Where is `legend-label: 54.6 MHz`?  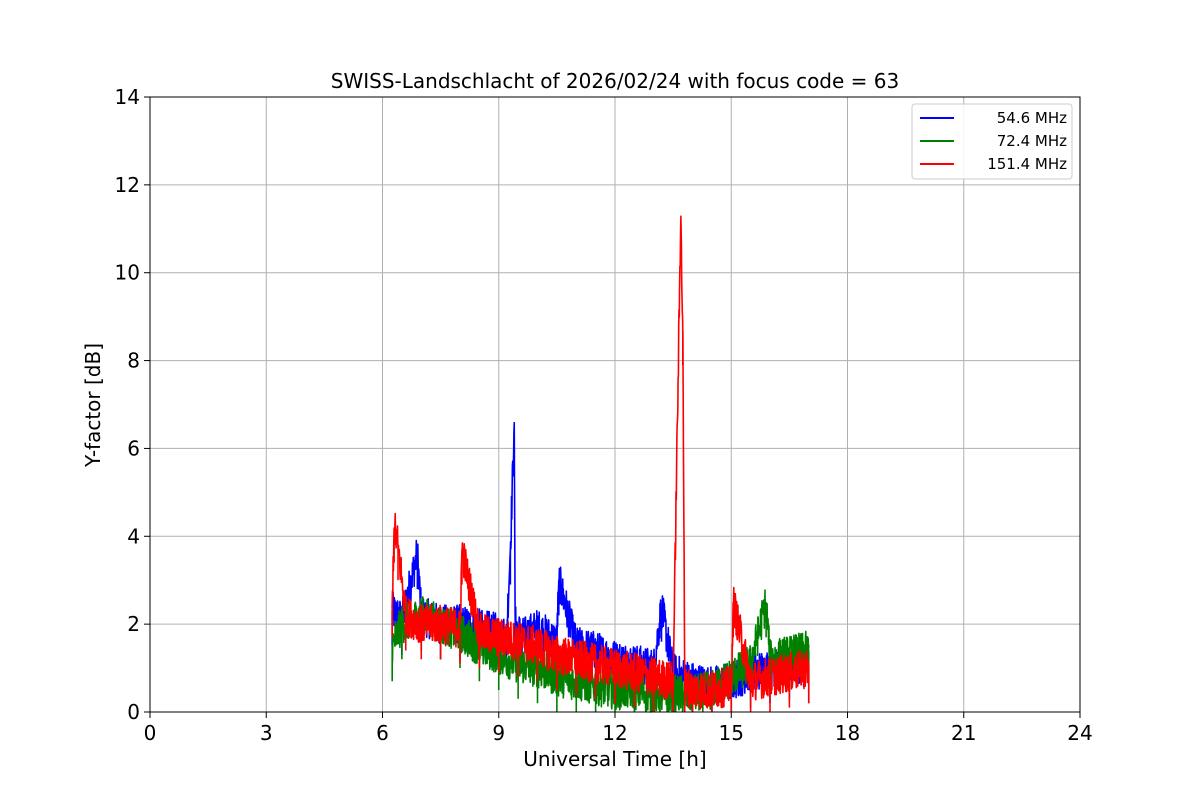 legend-label: 54.6 MHz is located at coordinates (1032, 118).